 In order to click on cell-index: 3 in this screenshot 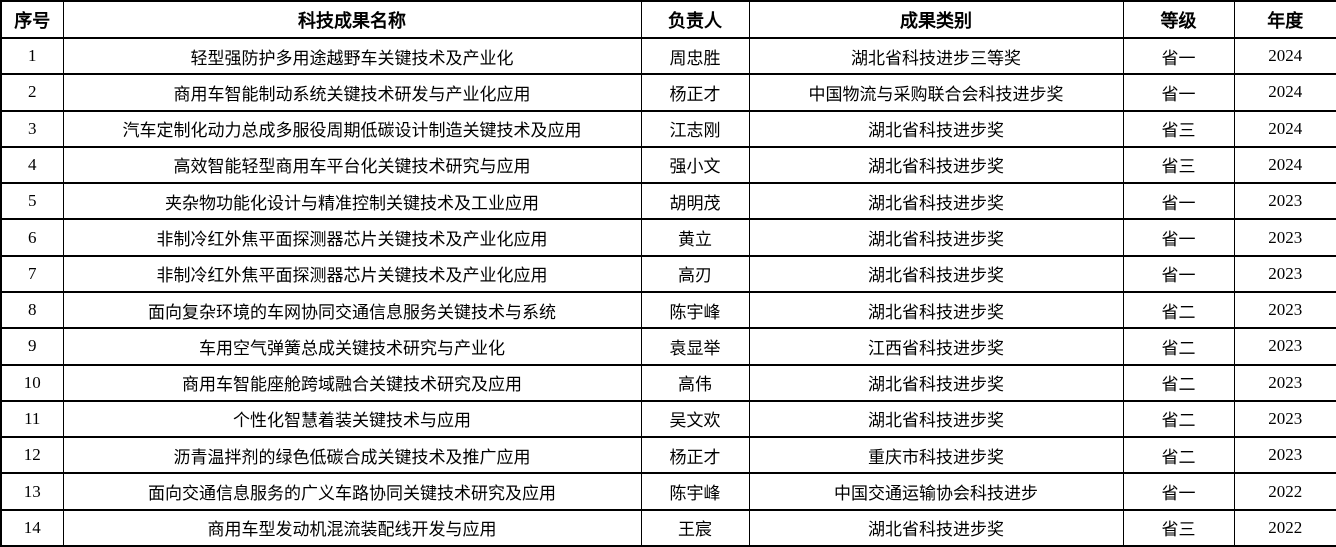, I will do `click(32, 128)`.